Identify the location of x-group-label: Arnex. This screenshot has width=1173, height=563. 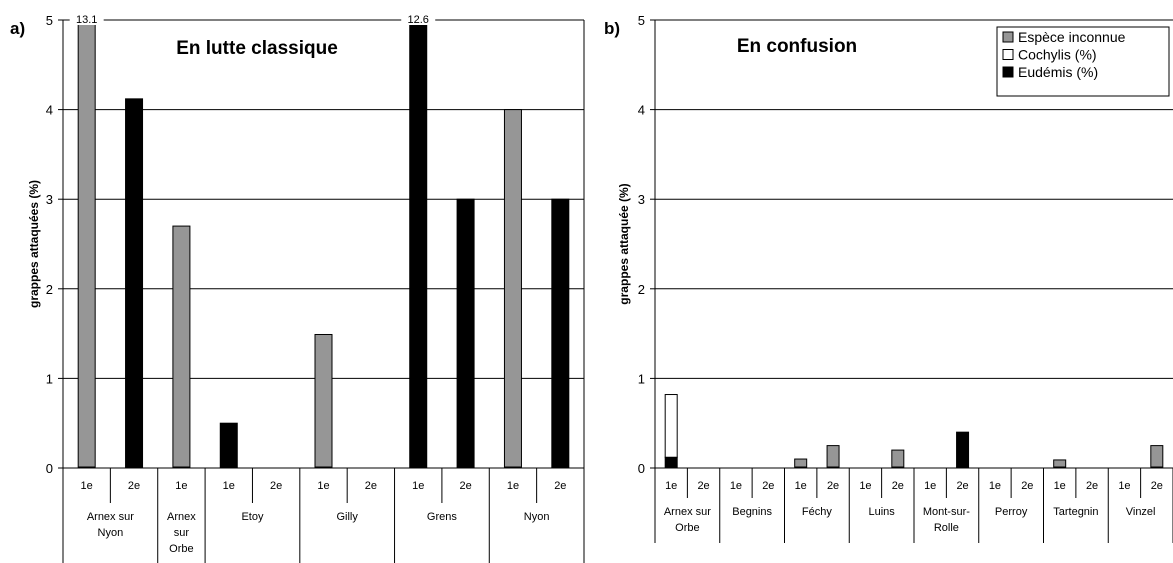
(181, 517).